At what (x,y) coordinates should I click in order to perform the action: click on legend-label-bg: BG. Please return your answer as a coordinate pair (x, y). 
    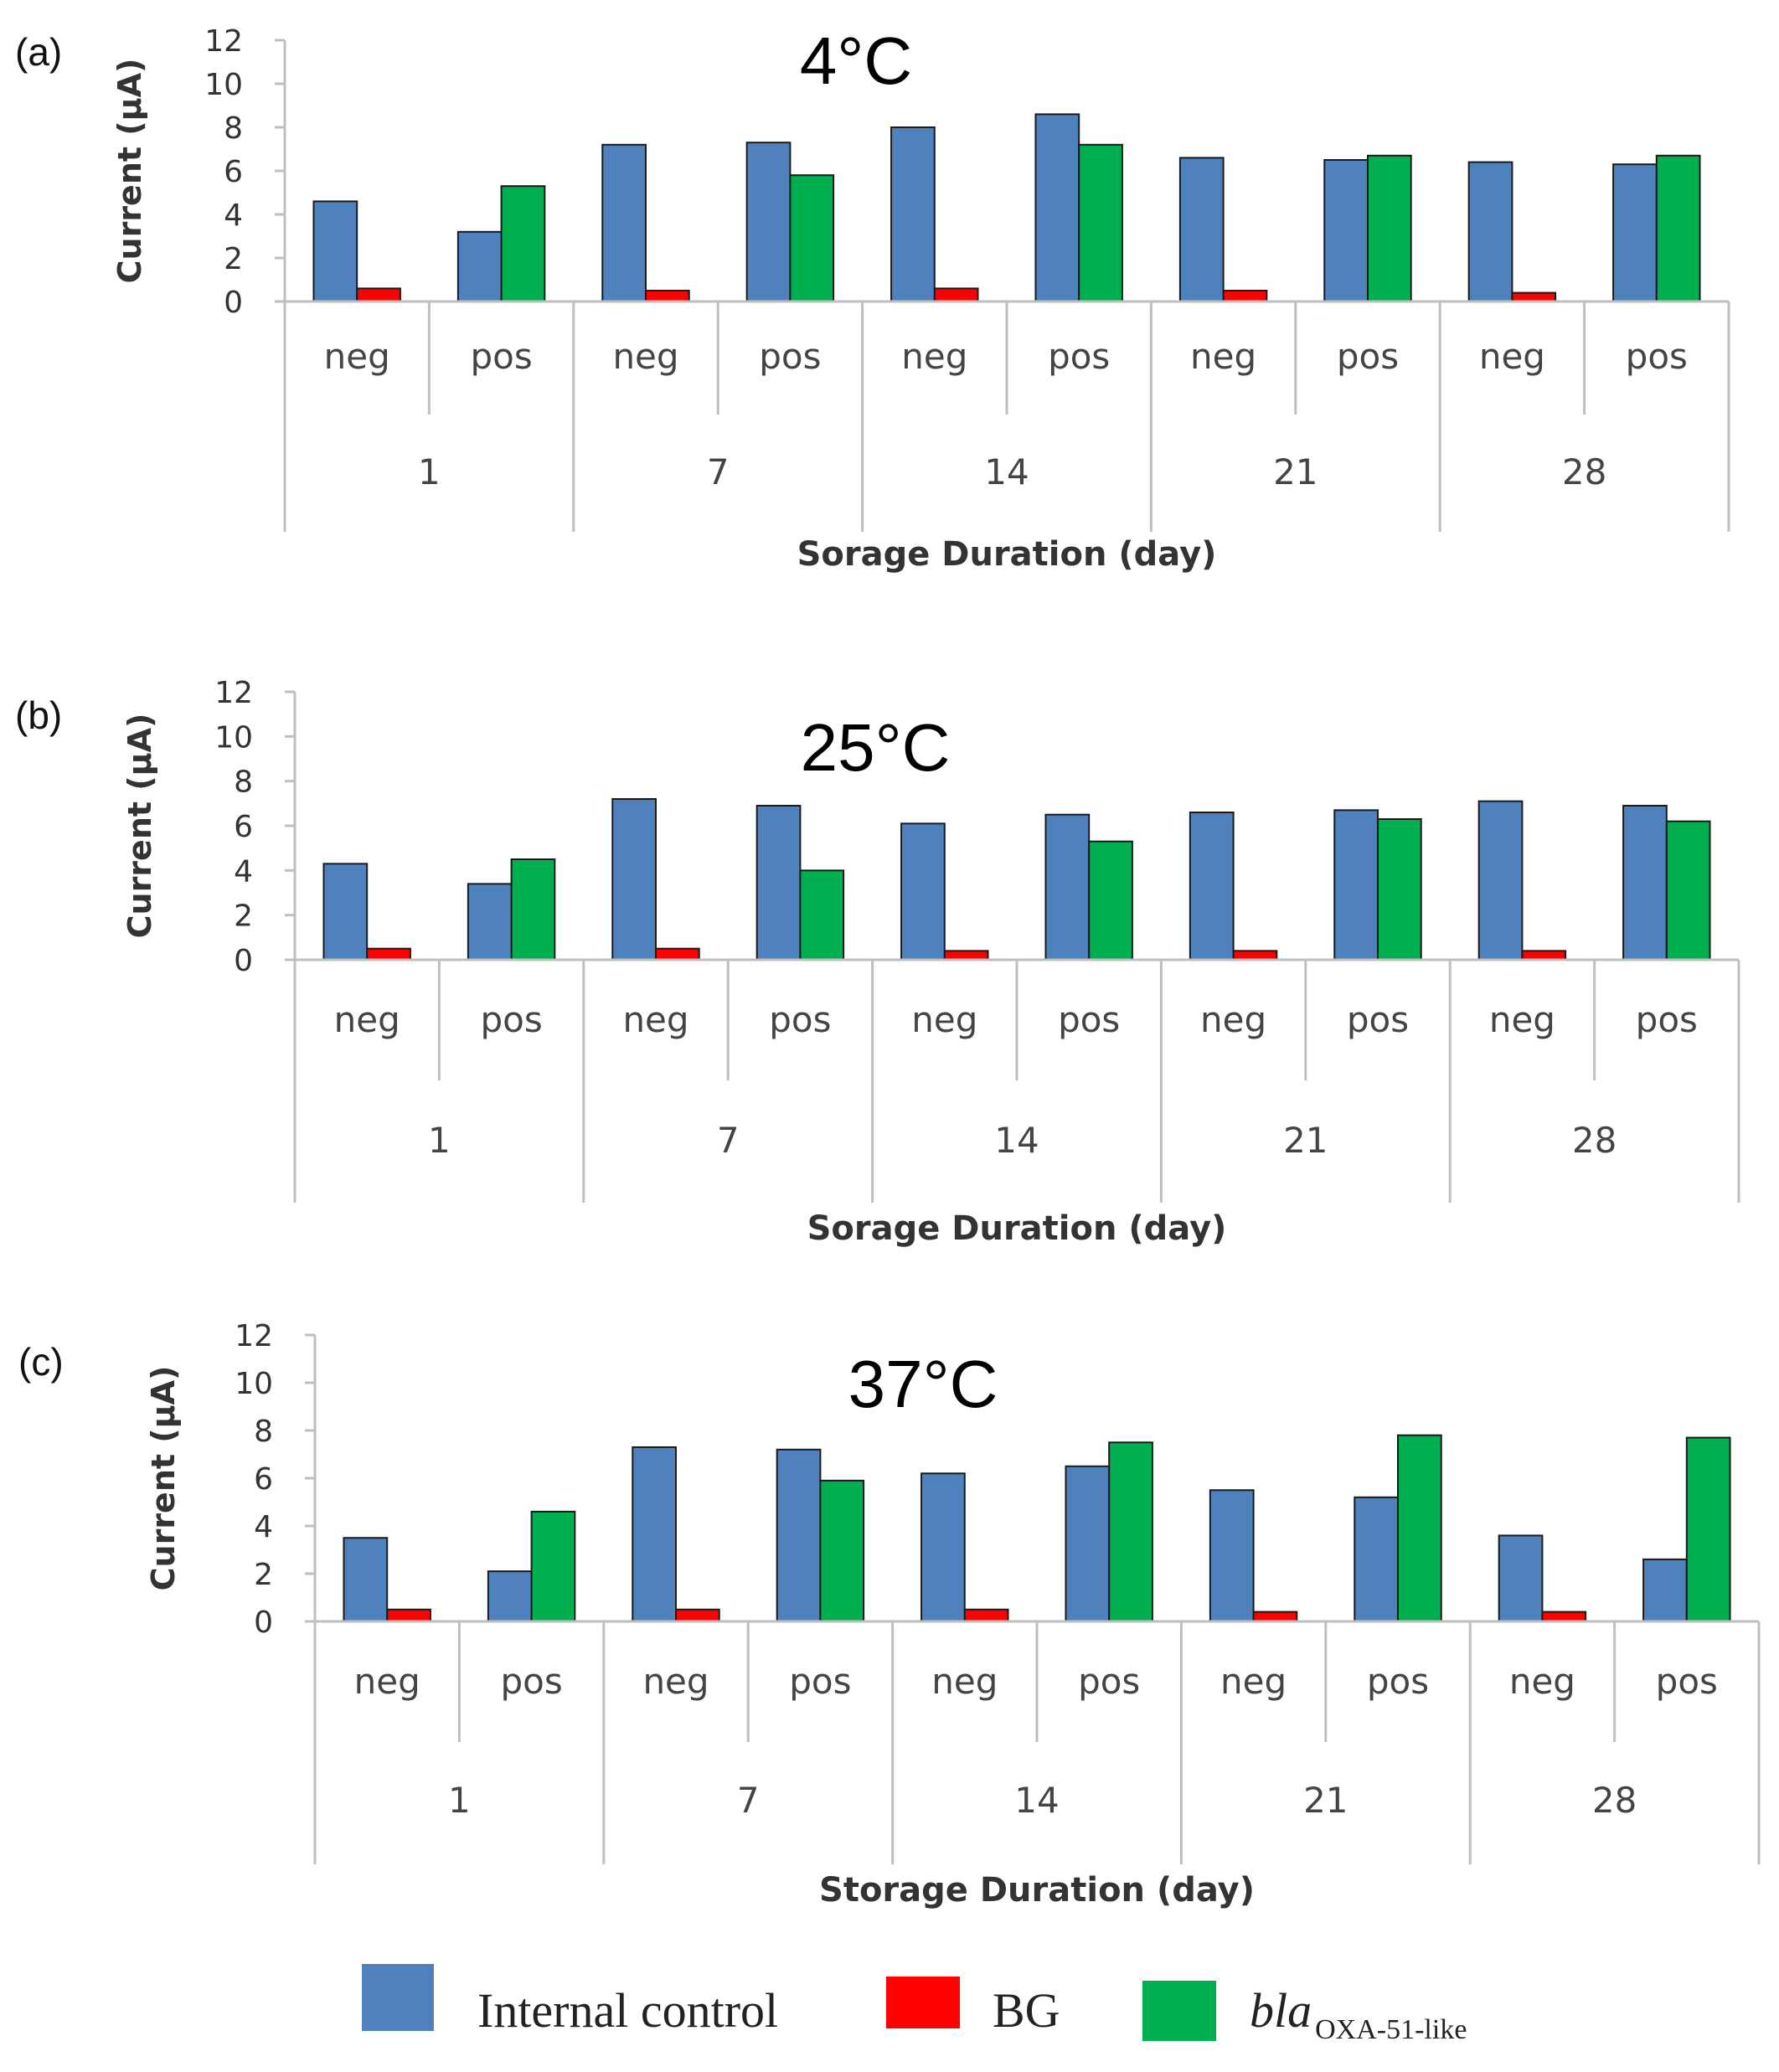
    Looking at the image, I should click on (1026, 2010).